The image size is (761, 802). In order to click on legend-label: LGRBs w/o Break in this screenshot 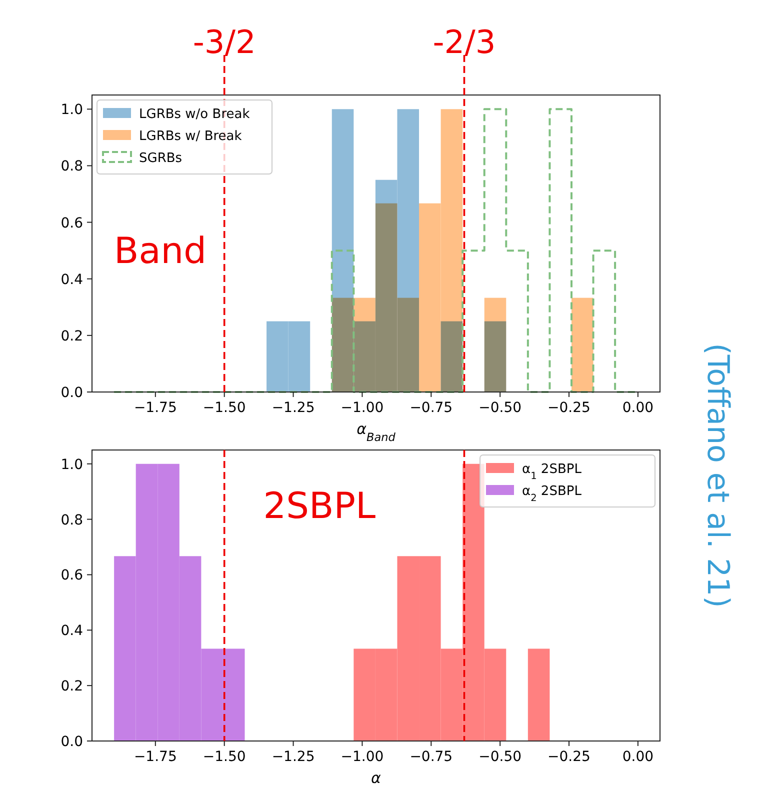, I will do `click(194, 114)`.